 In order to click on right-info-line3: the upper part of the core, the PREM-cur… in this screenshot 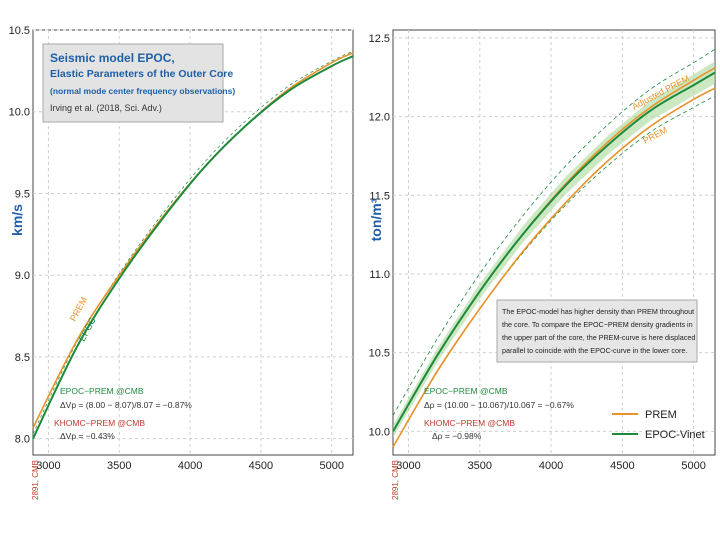, I will do `click(598, 337)`.